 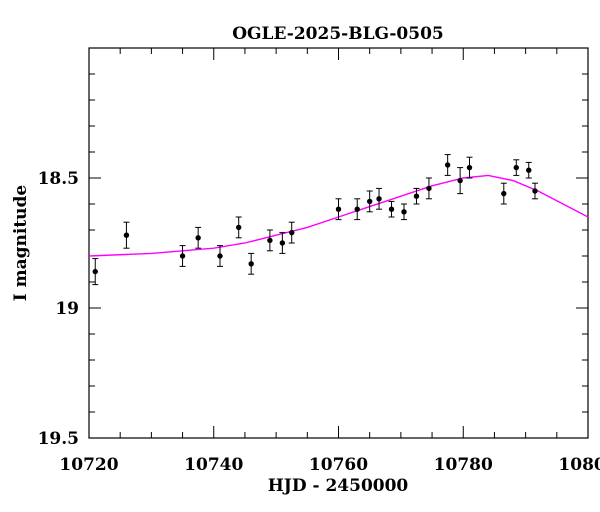 What do you see at coordinates (21, 243) in the screenshot?
I see `y-axis-label: I magnitude` at bounding box center [21, 243].